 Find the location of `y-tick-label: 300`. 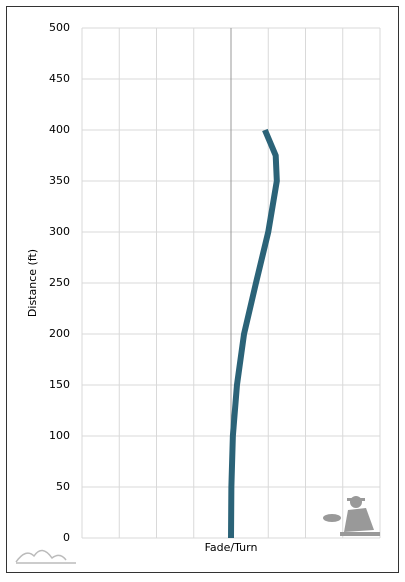

y-tick-label: 300 is located at coordinates (59, 231).